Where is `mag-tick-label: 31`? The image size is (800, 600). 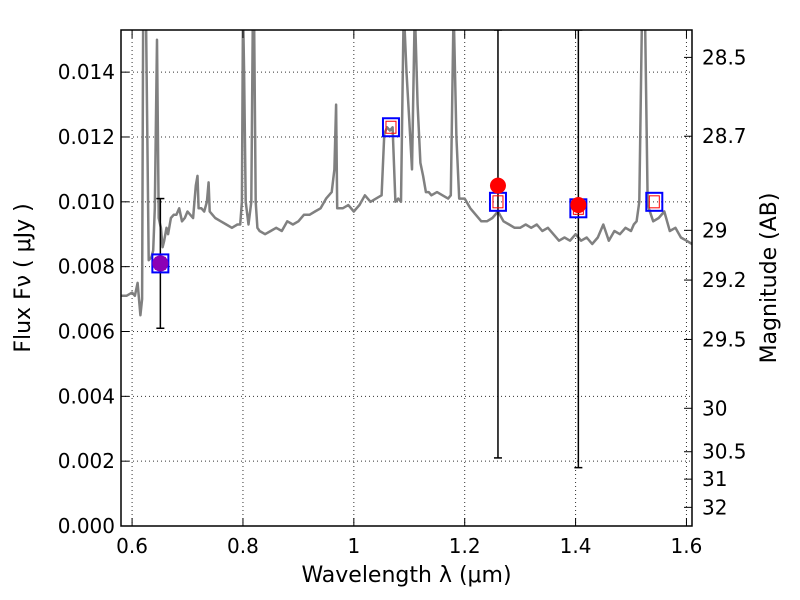
mag-tick-label: 31 is located at coordinates (714, 479).